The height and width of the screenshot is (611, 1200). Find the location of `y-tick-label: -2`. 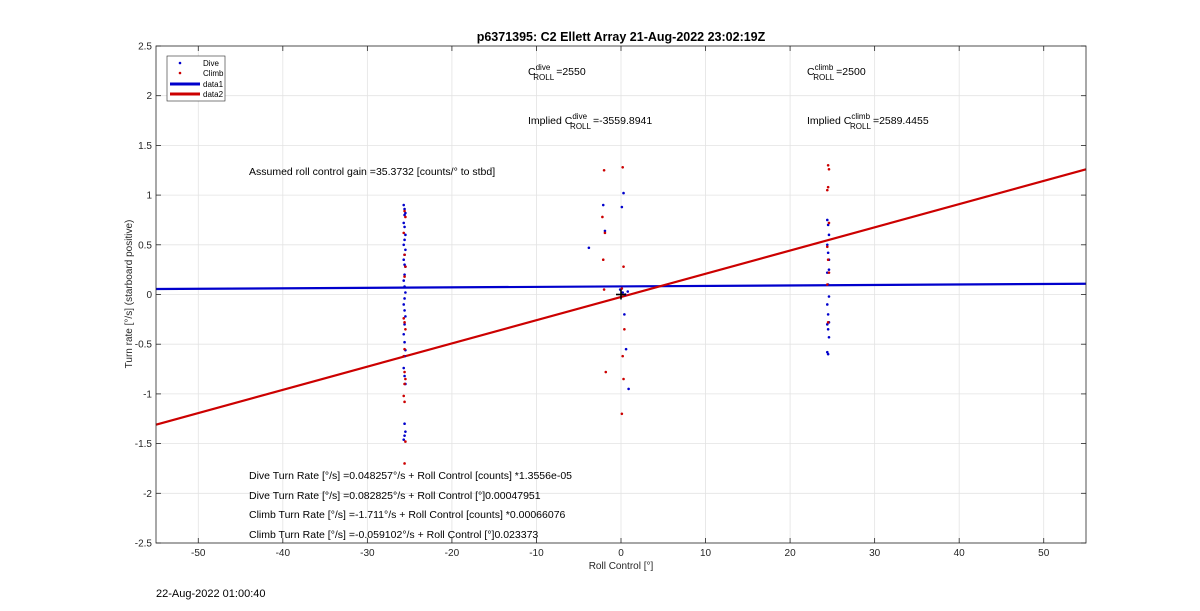

y-tick-label: -2 is located at coordinates (147, 494).